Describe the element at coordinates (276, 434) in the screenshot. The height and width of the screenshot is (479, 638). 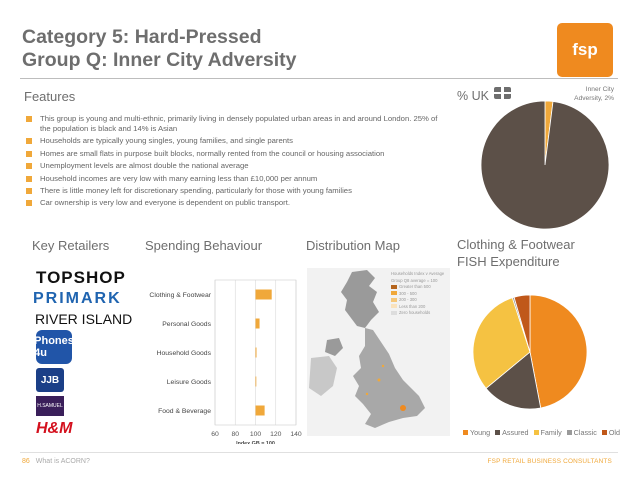
I see `spending-x-tick: 120` at that location.